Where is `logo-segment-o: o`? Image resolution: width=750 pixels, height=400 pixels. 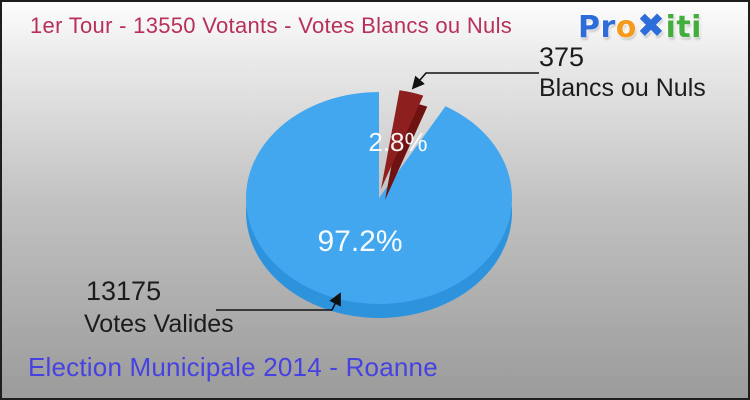
logo-segment-o: o is located at coordinates (626, 27).